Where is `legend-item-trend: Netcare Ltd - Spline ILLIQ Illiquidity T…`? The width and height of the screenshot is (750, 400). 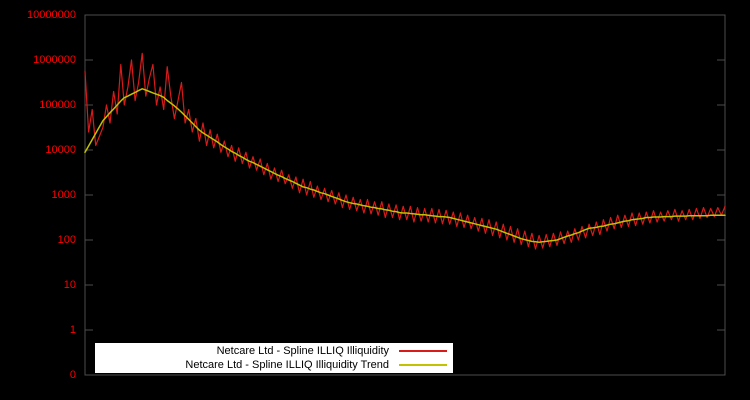 legend-item-trend: Netcare Ltd - Spline ILLIQ Illiquidity T… is located at coordinates (274, 365).